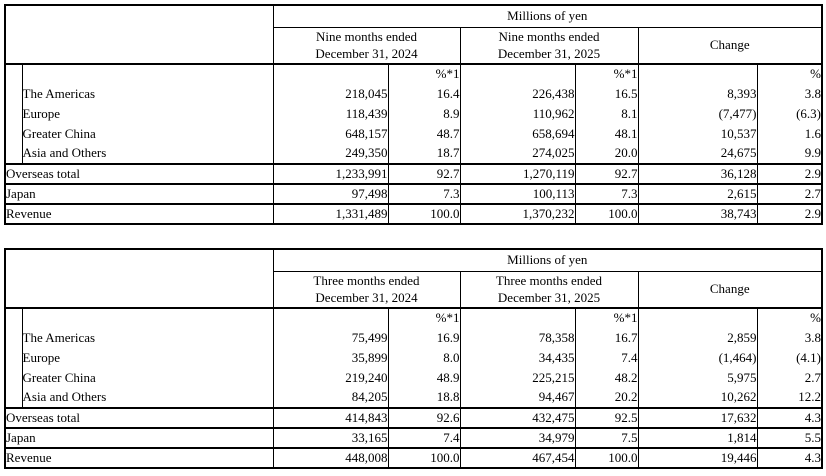 Image resolution: width=826 pixels, height=476 pixels. I want to click on value-cell: 78,358, so click(517, 338).